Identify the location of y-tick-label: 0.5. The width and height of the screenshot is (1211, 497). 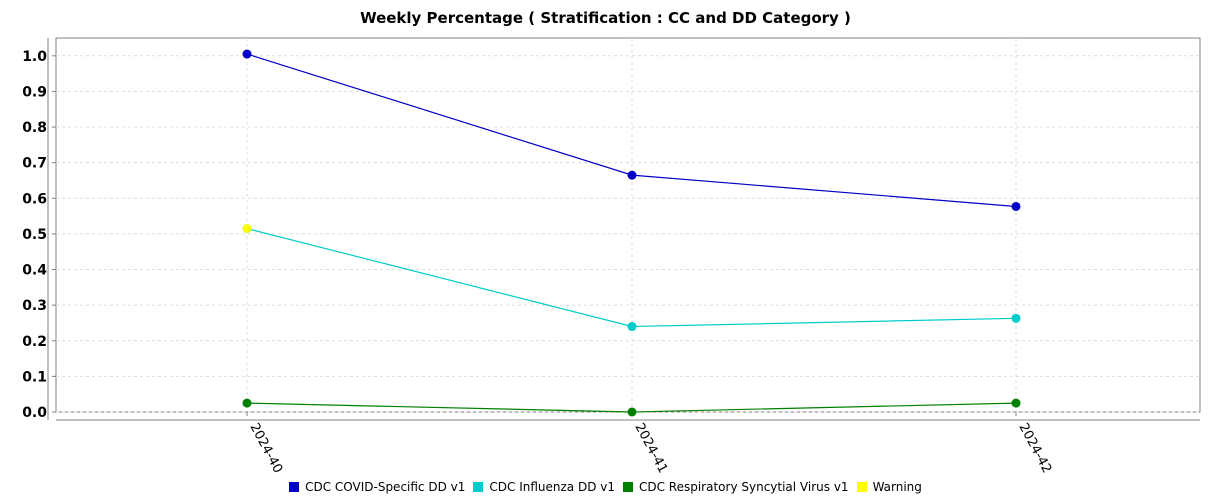
(34, 235).